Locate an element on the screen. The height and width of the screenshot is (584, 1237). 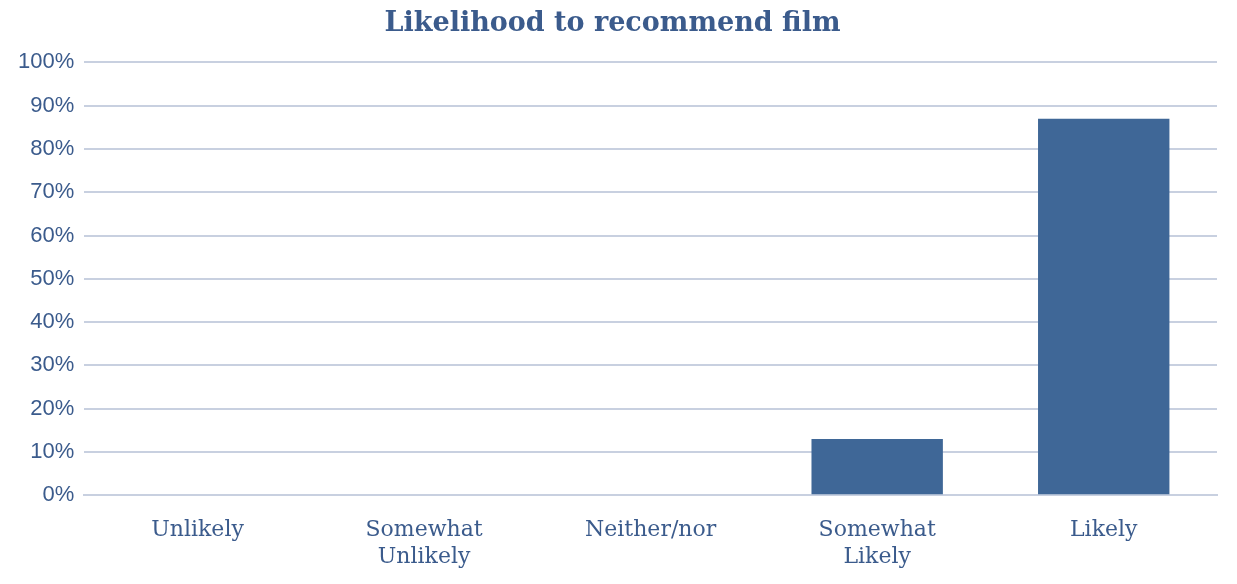
y-tick-label: 80% is located at coordinates (52, 148).